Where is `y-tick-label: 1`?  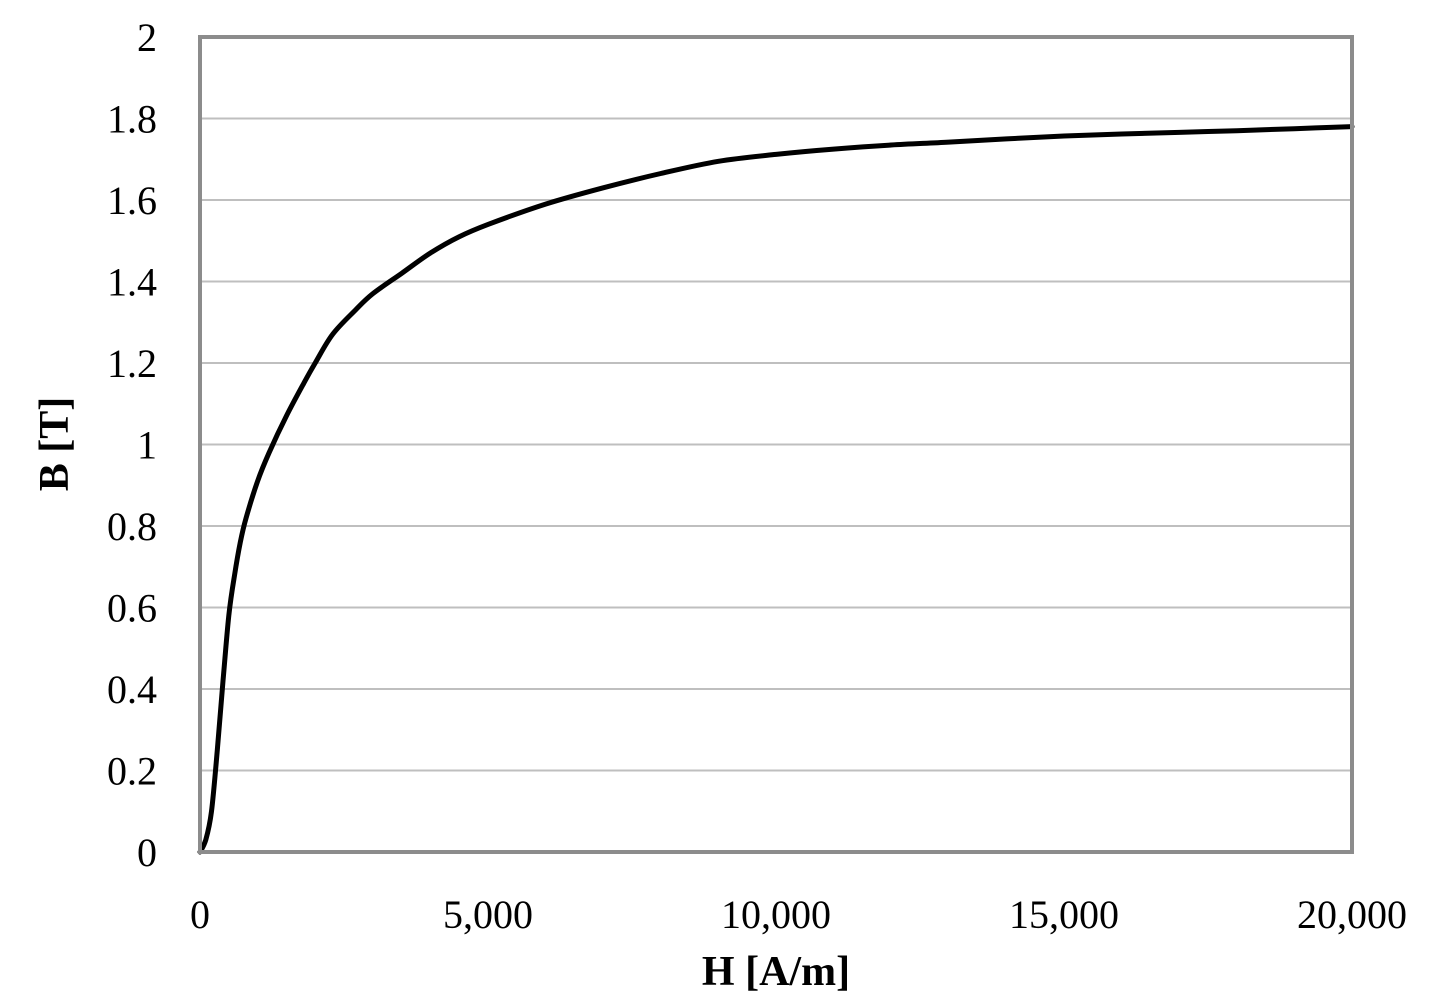 y-tick-label: 1 is located at coordinates (147, 445).